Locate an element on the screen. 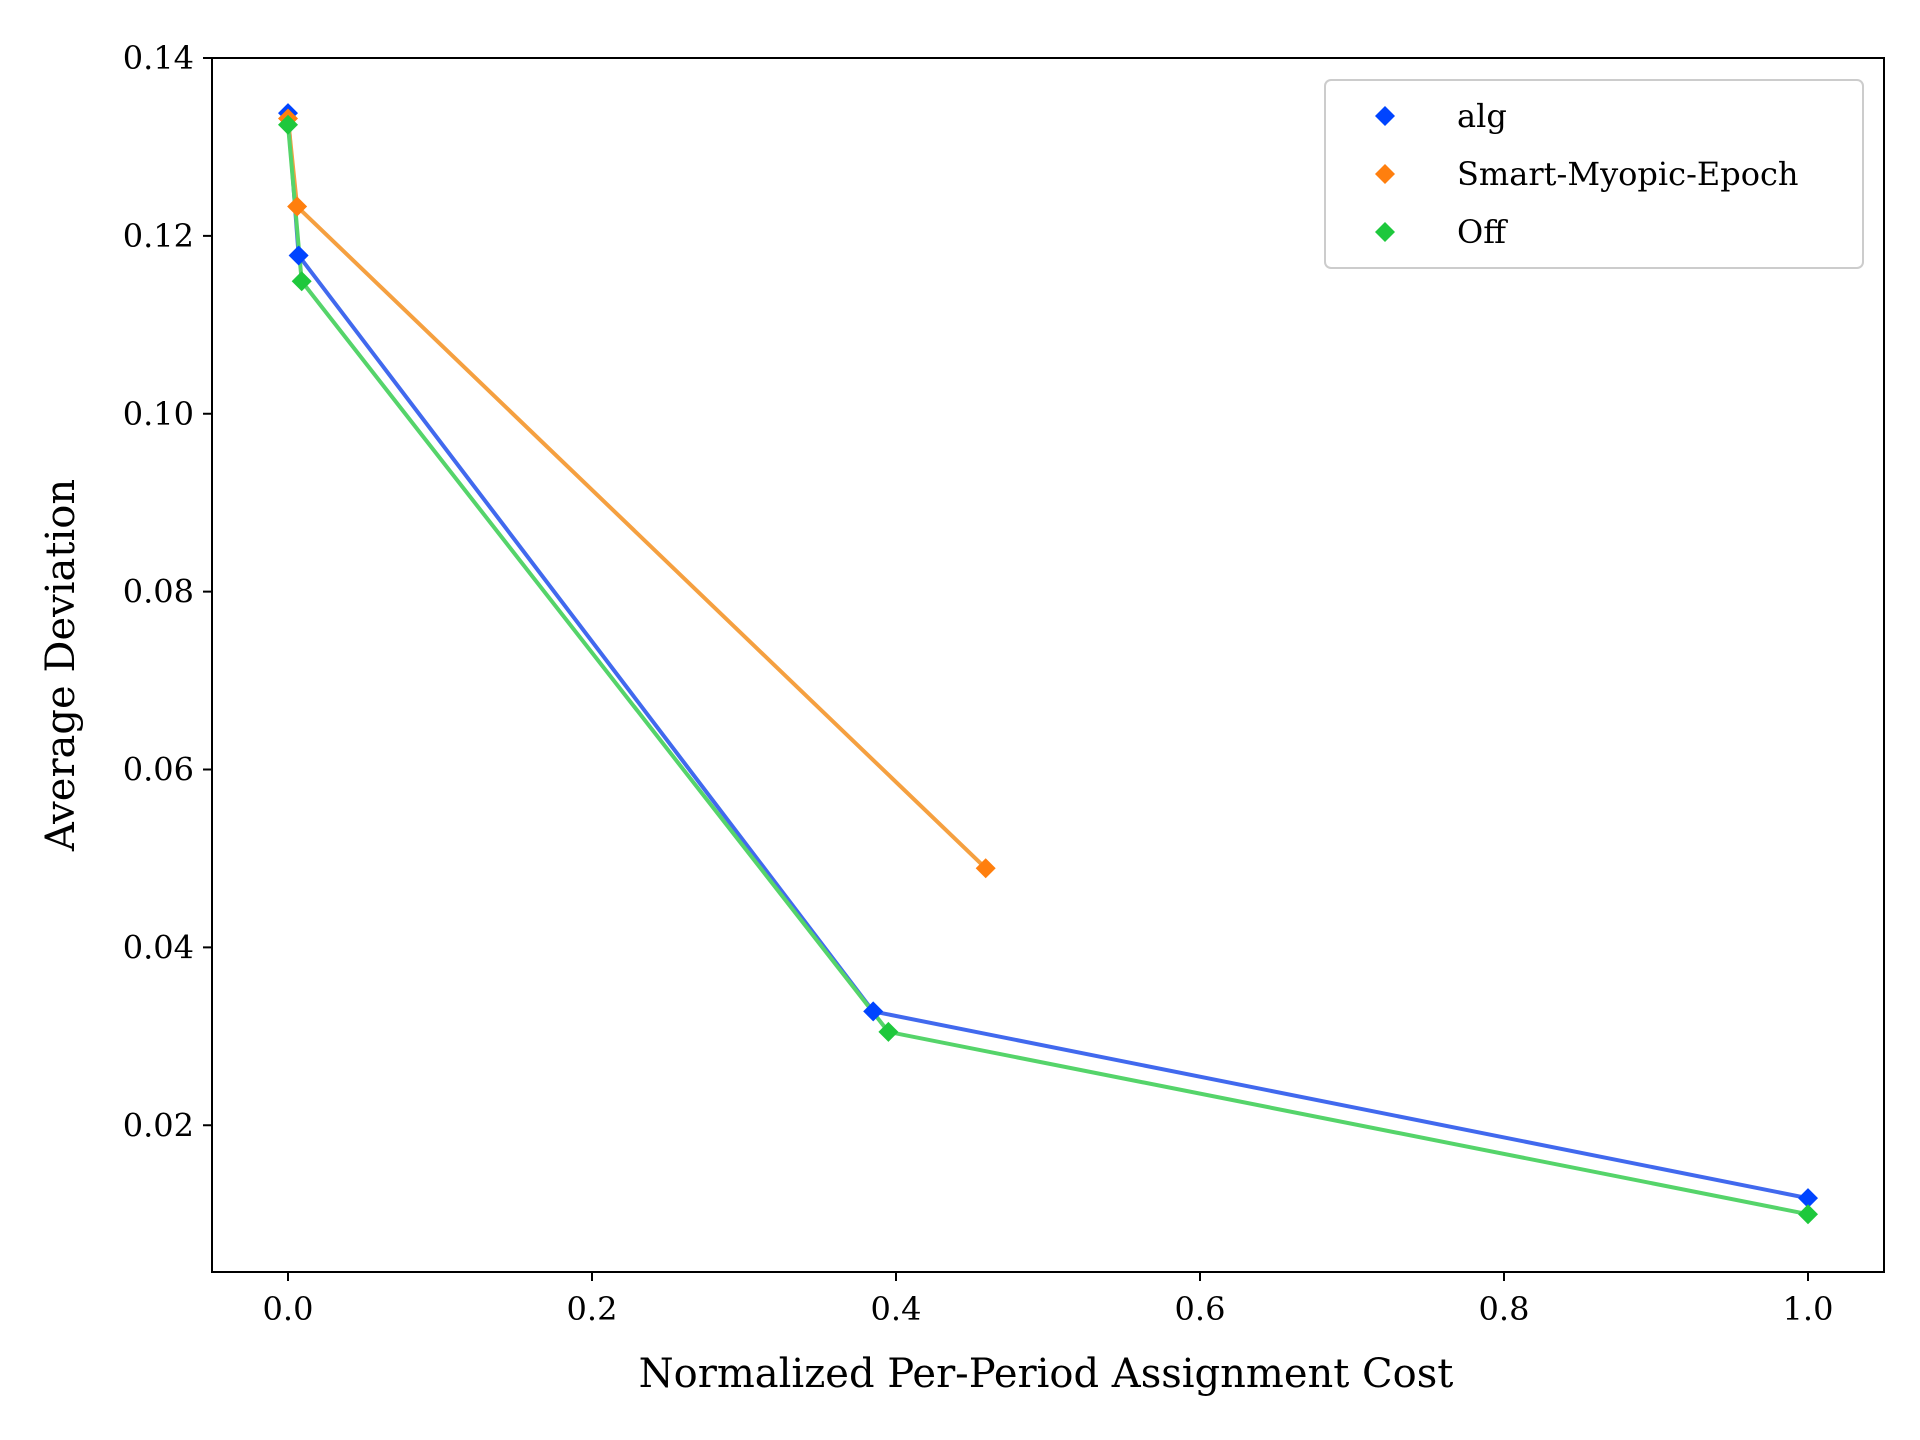 Image resolution: width=1920 pixels, height=1440 pixels. legend-box is located at coordinates (1594, 174).